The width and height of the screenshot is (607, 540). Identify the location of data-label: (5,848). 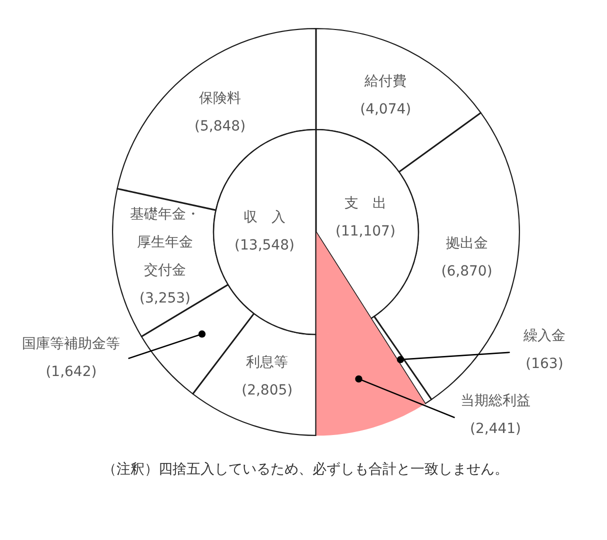
(220, 126).